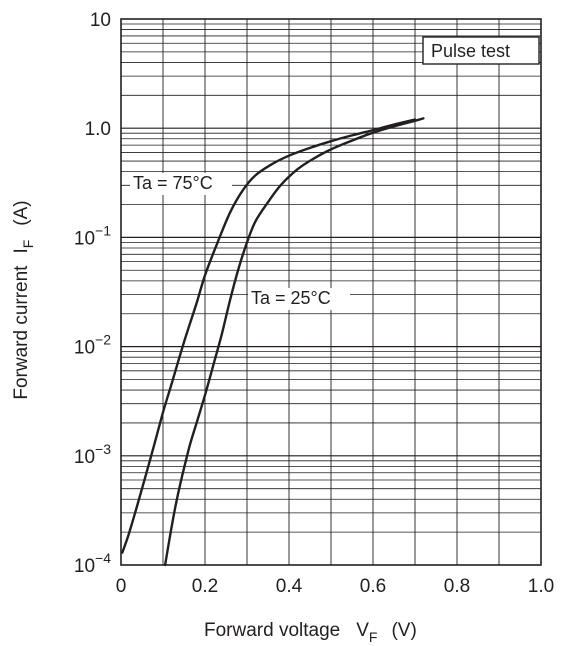  What do you see at coordinates (289, 586) in the screenshot?
I see `x-tick-label: 0.4` at bounding box center [289, 586].